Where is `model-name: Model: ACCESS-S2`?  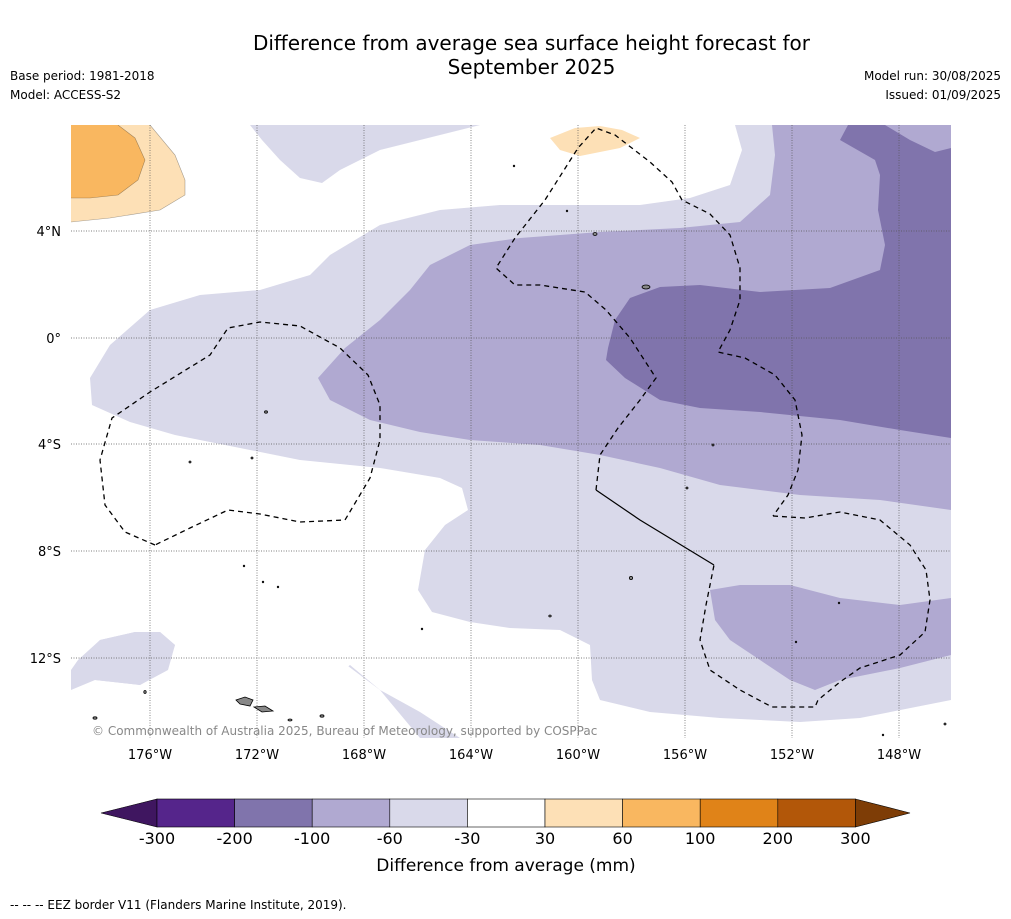
model-name: Model: ACCESS-S2 is located at coordinates (66, 95).